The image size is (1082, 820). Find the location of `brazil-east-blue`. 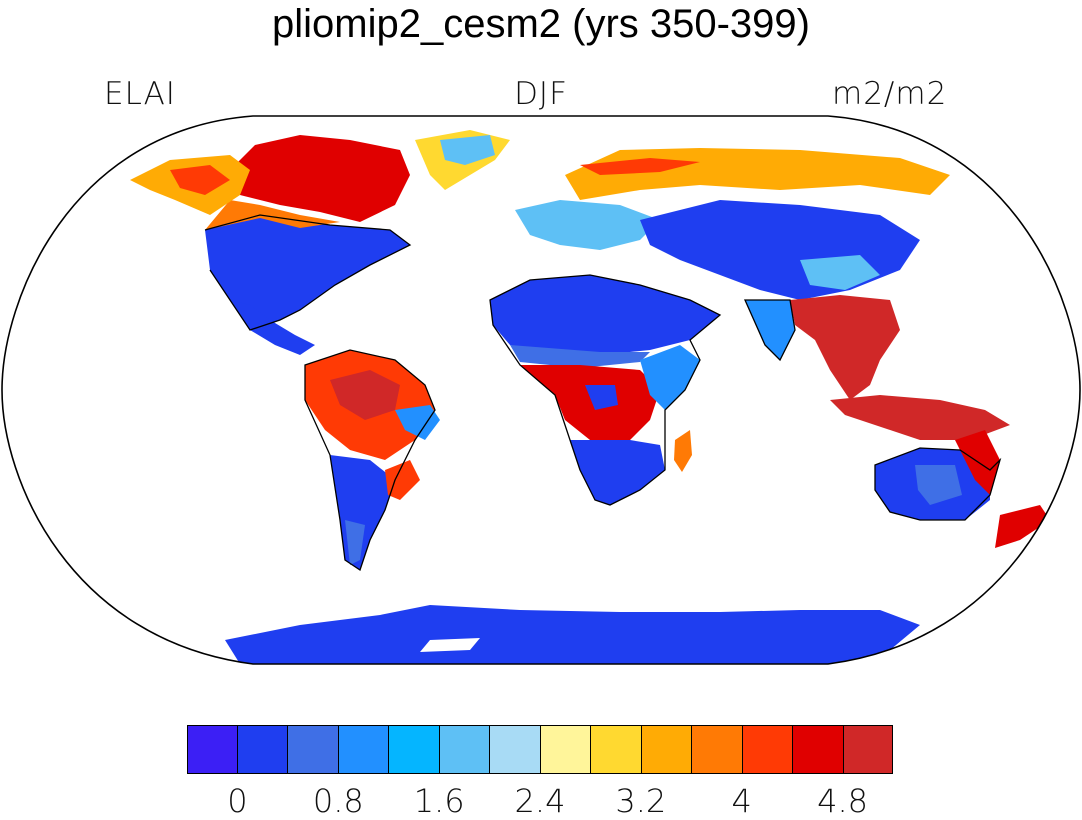

brazil-east-blue is located at coordinates (417, 422).